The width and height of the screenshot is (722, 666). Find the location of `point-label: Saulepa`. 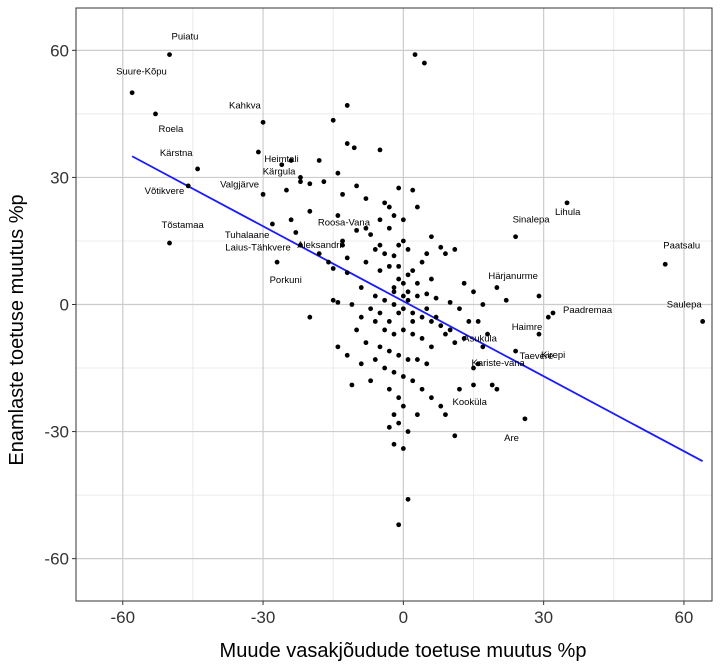

point-label: Saulepa is located at coordinates (685, 304).